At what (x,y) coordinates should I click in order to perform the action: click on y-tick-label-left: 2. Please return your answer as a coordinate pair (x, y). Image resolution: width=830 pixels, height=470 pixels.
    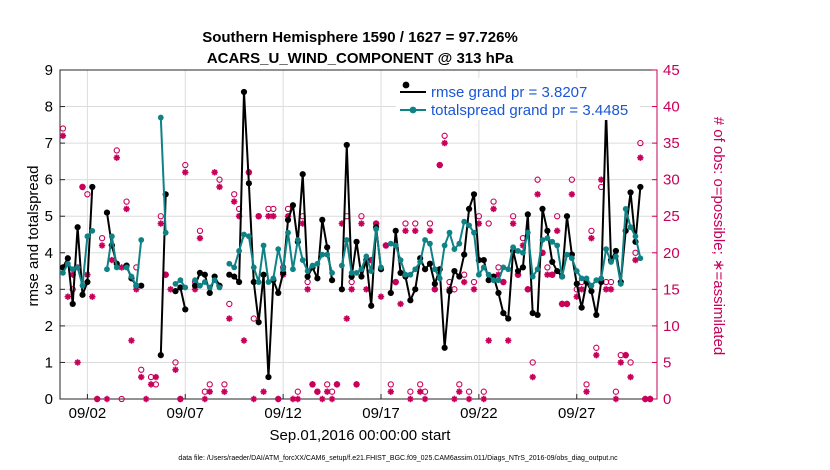
    Looking at the image, I should click on (49, 326).